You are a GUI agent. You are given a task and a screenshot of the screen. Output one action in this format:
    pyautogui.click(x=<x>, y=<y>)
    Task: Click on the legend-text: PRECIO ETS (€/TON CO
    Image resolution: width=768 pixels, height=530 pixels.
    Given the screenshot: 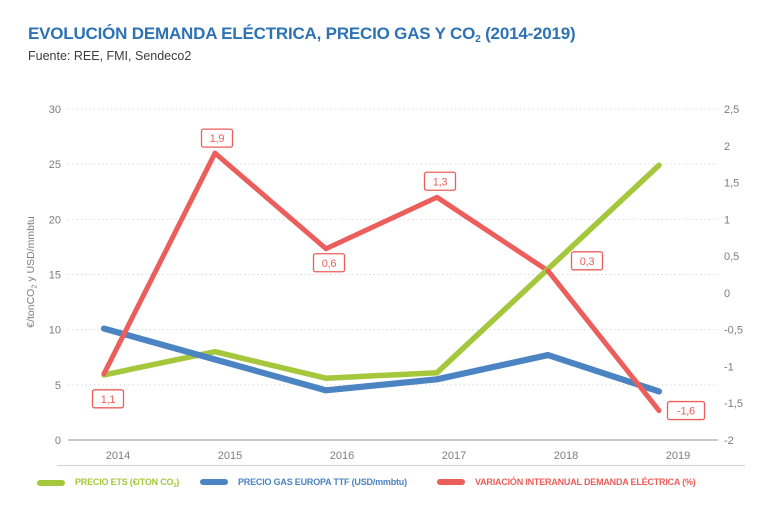 What is the action you would take?
    pyautogui.click(x=124, y=482)
    